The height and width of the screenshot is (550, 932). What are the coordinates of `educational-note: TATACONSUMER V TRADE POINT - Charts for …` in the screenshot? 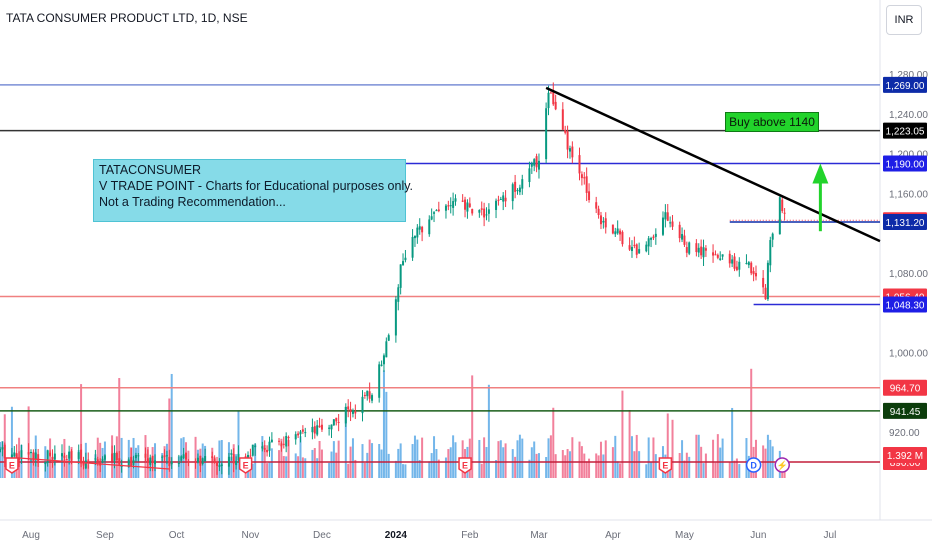 It's located at (253, 190).